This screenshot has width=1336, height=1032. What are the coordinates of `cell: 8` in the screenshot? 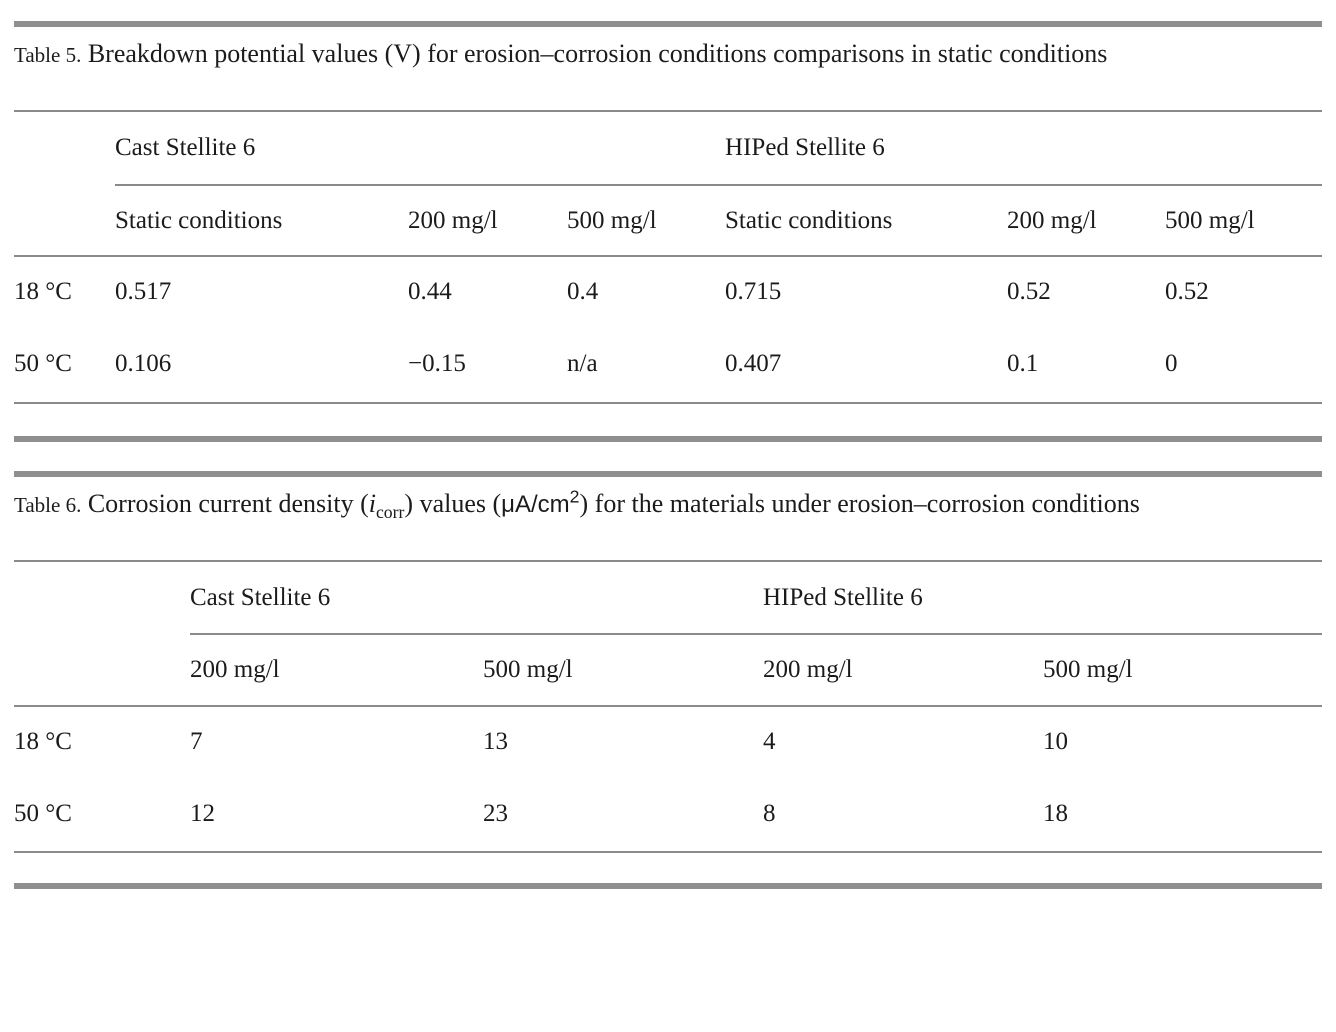 It's located at (769, 813).